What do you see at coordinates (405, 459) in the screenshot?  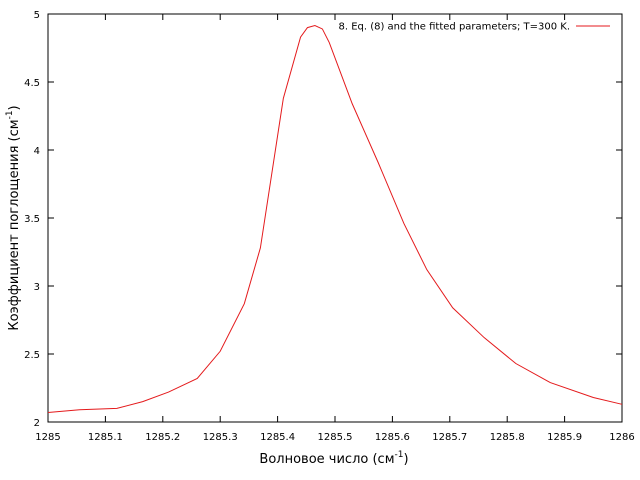 I see `x-axis-label-suffix: )` at bounding box center [405, 459].